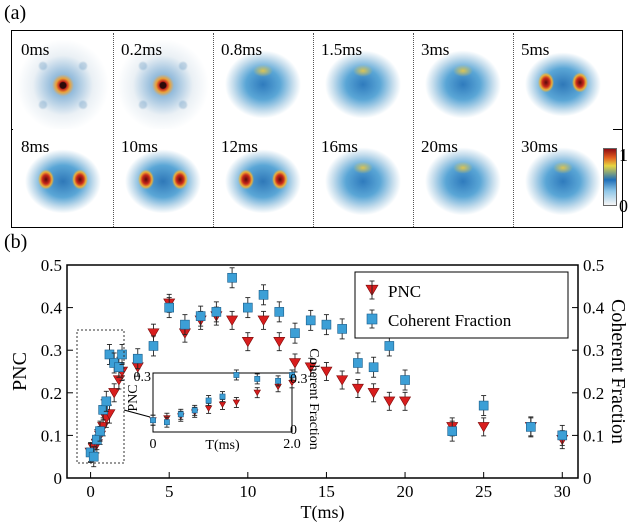 The height and width of the screenshot is (523, 631). Describe the element at coordinates (63, 177) in the screenshot. I see `absorption-frame: 8ms` at that location.